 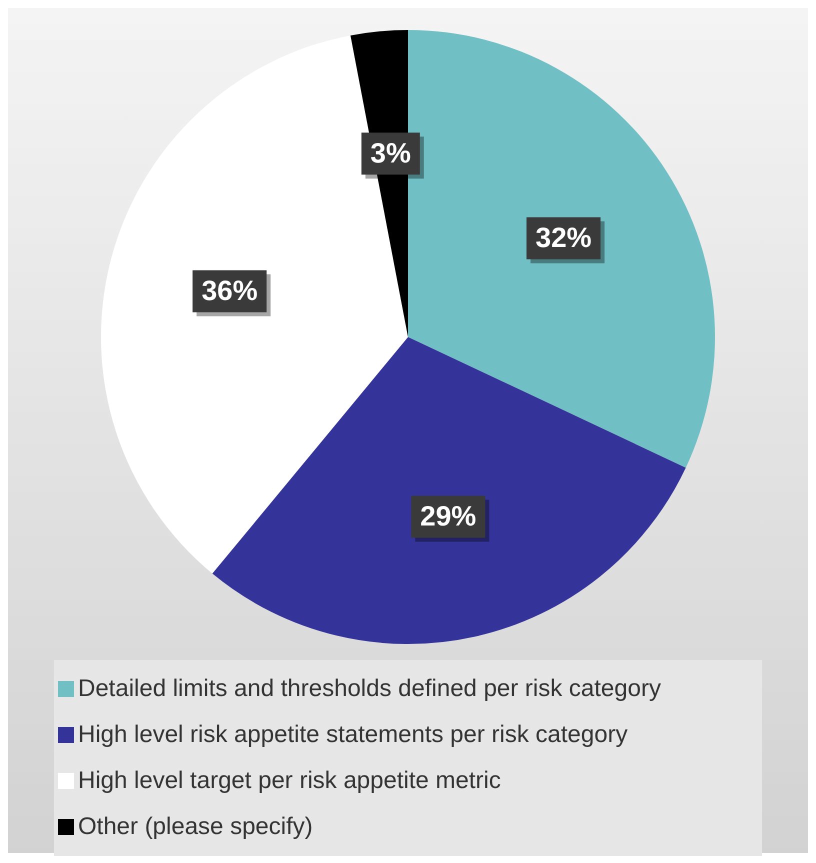 What do you see at coordinates (391, 152) in the screenshot?
I see `data-label: 3%` at bounding box center [391, 152].